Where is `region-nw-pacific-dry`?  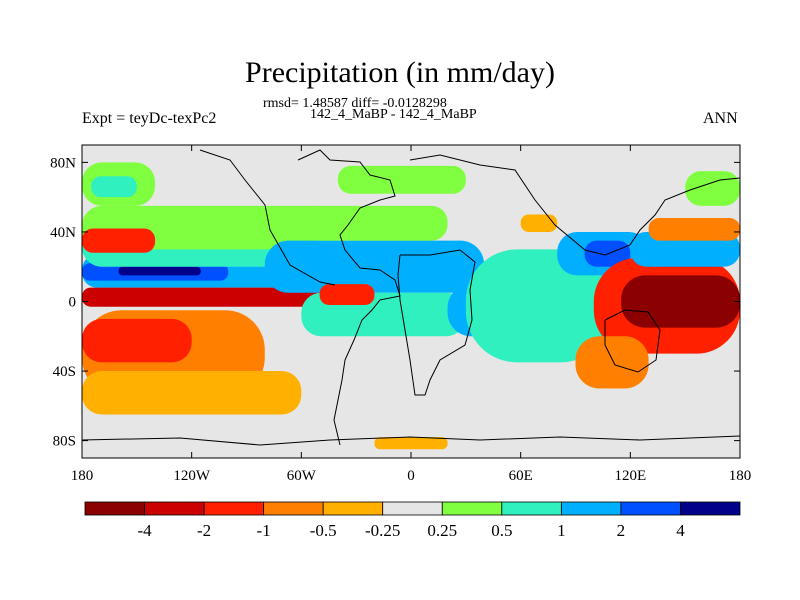
region-nw-pacific-dry is located at coordinates (694, 229).